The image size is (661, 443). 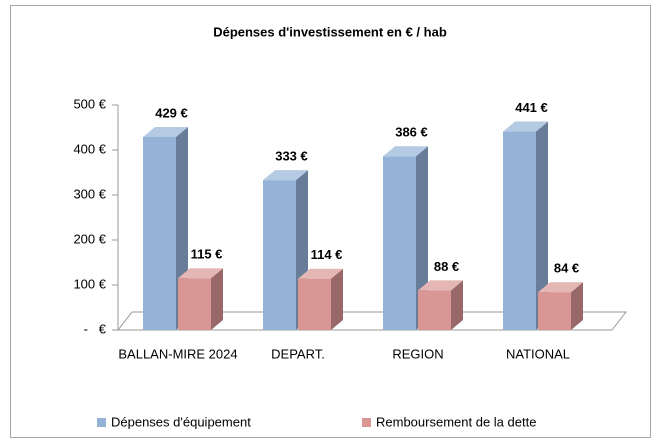 What do you see at coordinates (89, 193) in the screenshot?
I see `y-tick-label: 300 €` at bounding box center [89, 193].